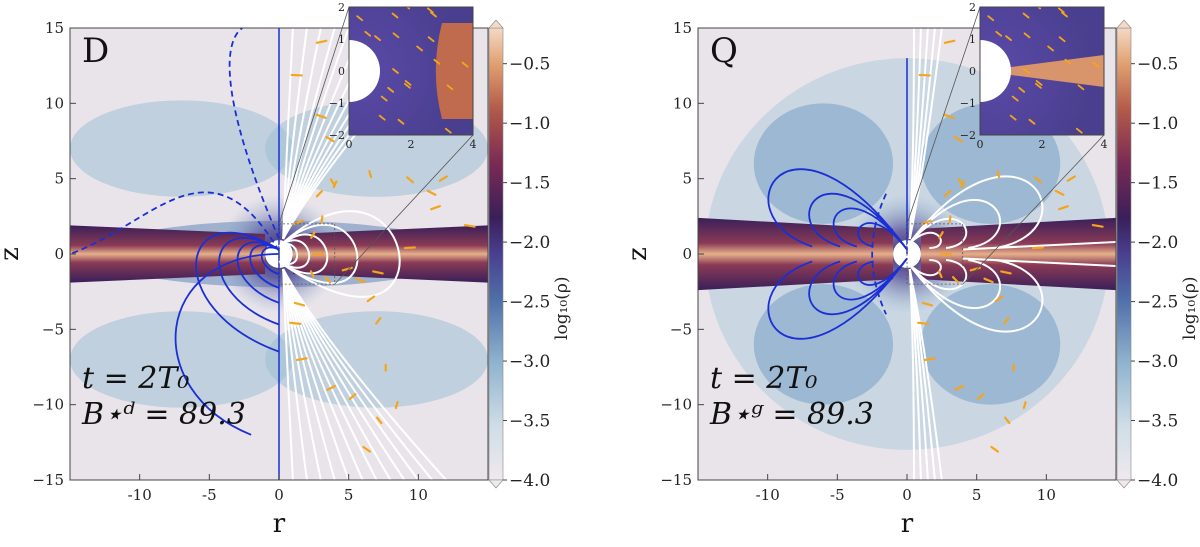  I want to click on right-field-lines, so click(1011, 254).